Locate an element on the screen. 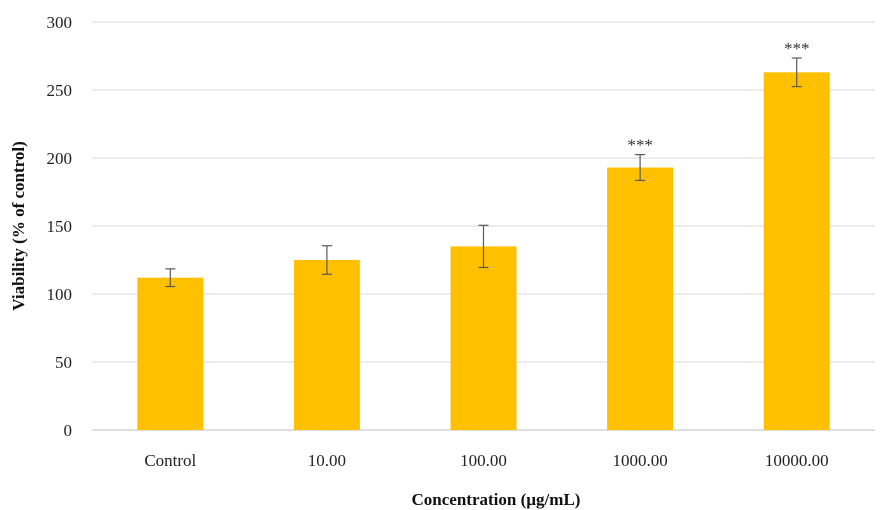  x-tick-label: 100.00 is located at coordinates (483, 460).